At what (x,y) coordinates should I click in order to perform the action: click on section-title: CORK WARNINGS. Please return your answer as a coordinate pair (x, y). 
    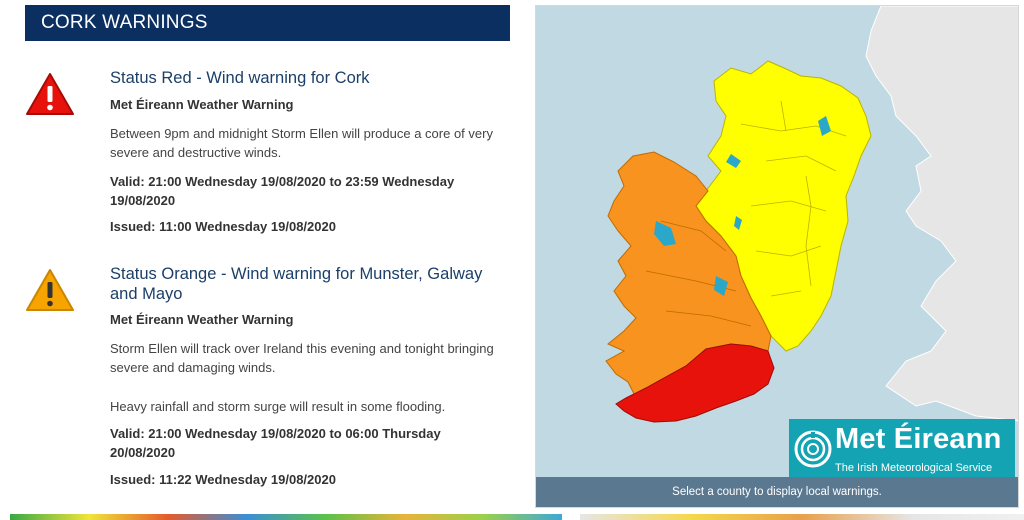
    Looking at the image, I should click on (124, 22).